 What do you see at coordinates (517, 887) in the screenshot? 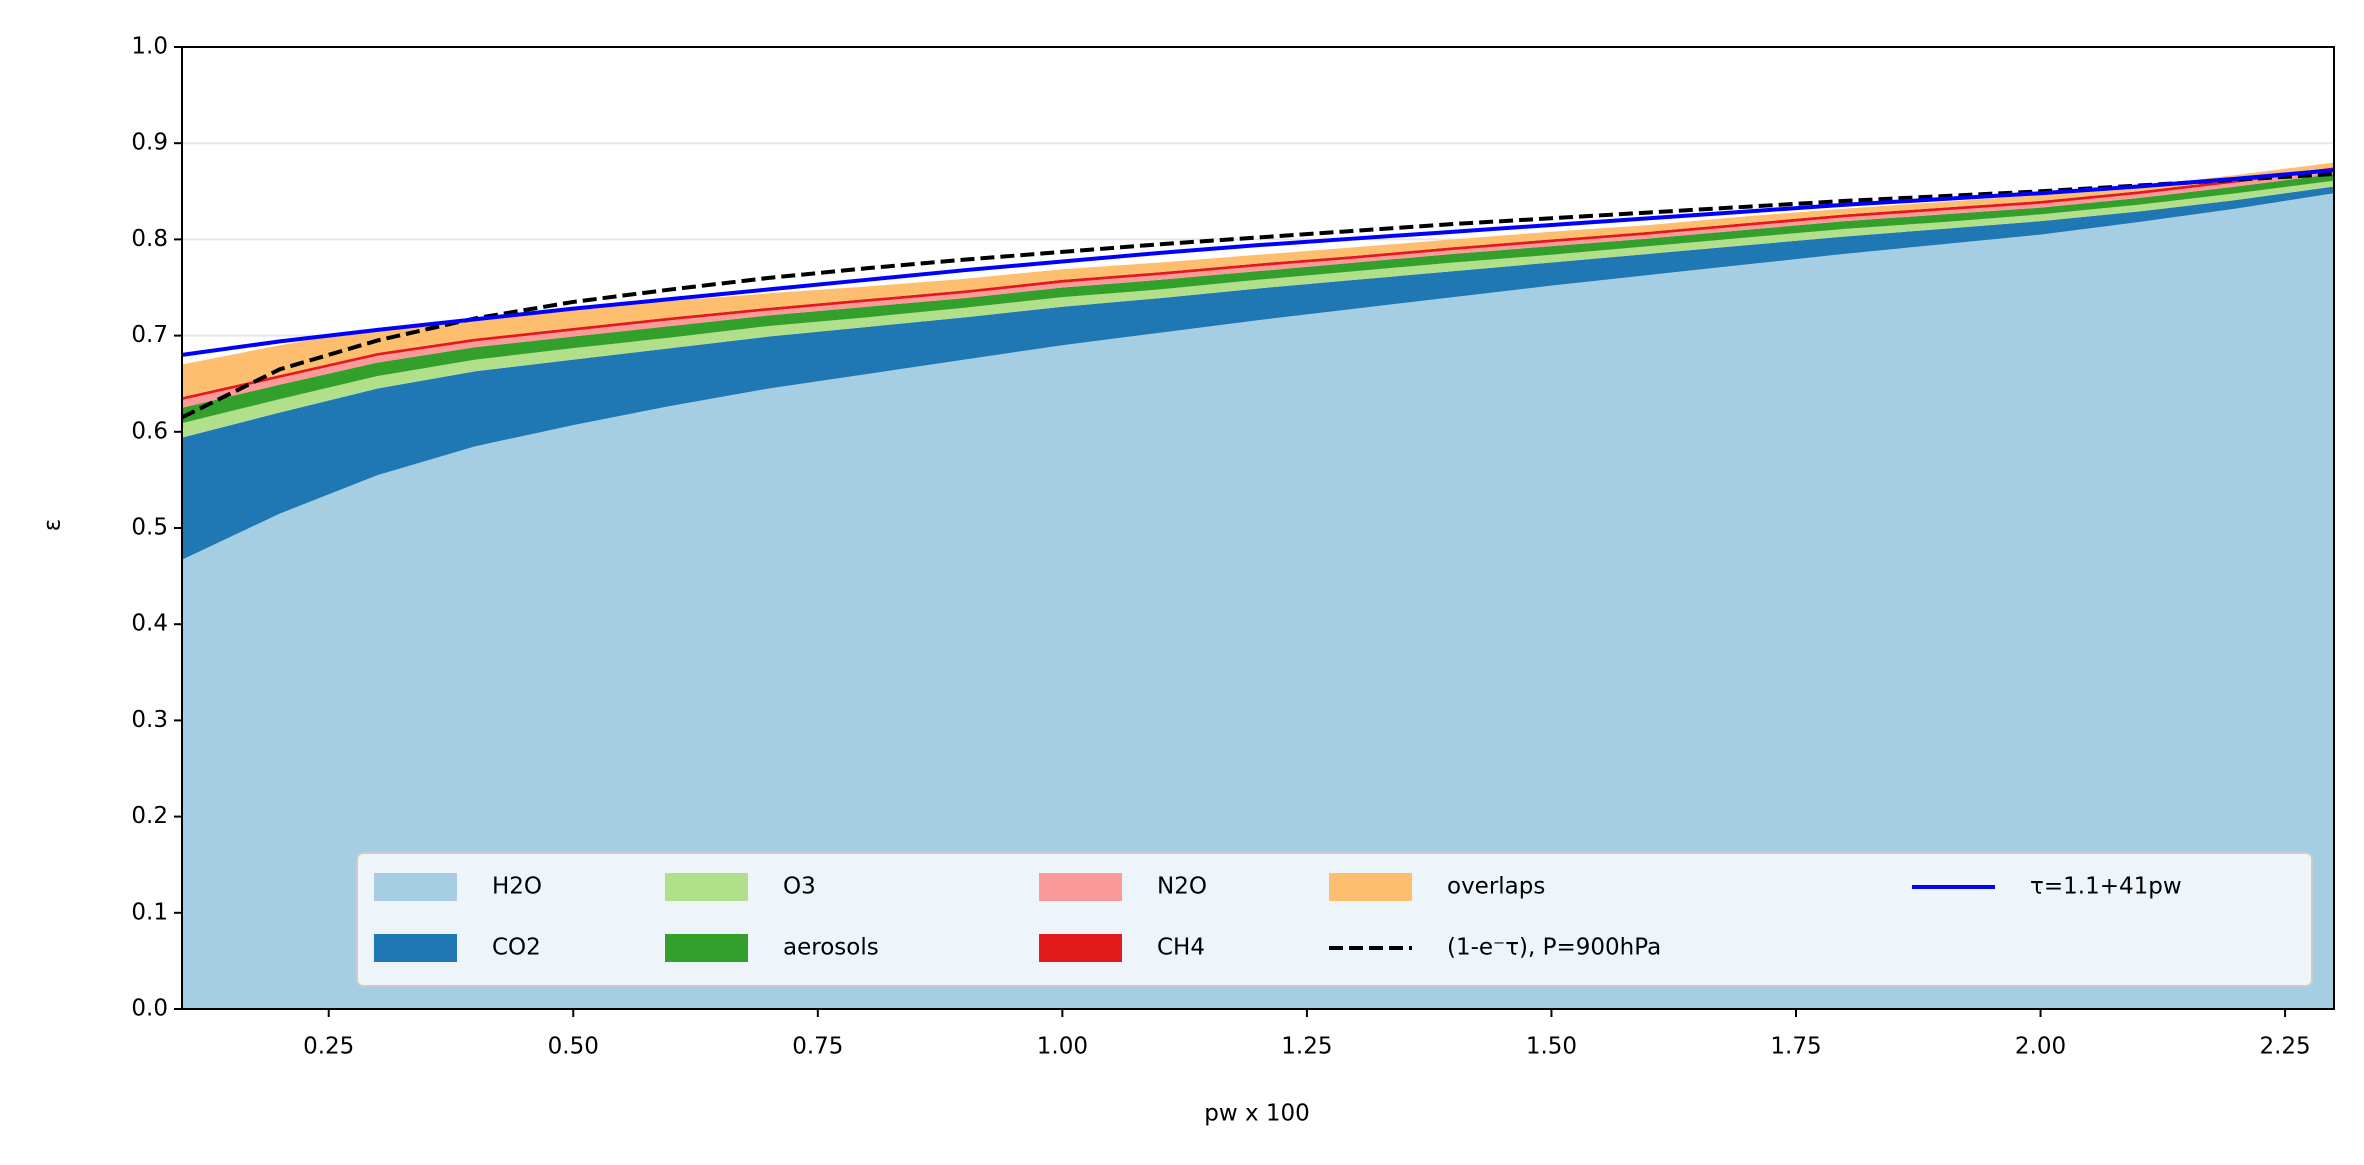
I see `legend-label: H2O` at bounding box center [517, 887].